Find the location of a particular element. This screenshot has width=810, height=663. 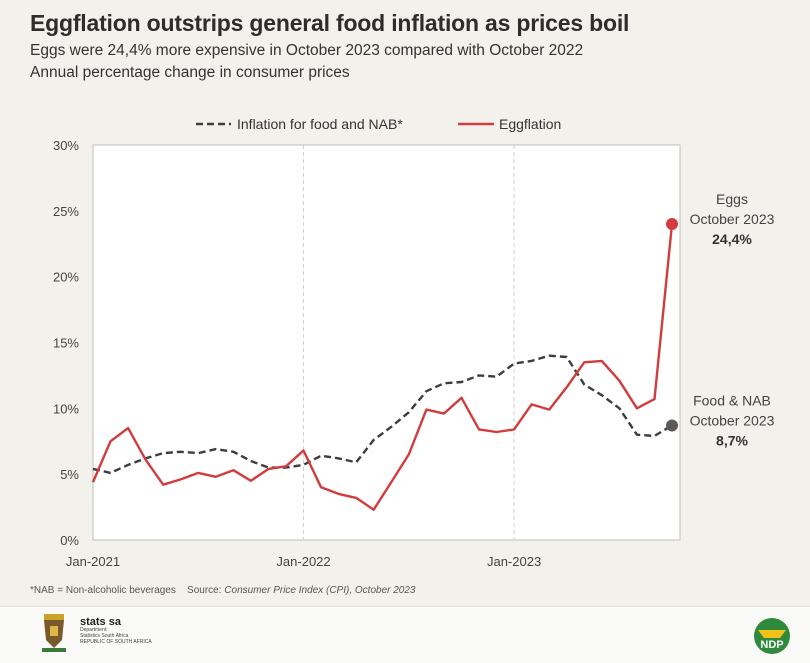

y-tick-label: 25% is located at coordinates (66, 211).